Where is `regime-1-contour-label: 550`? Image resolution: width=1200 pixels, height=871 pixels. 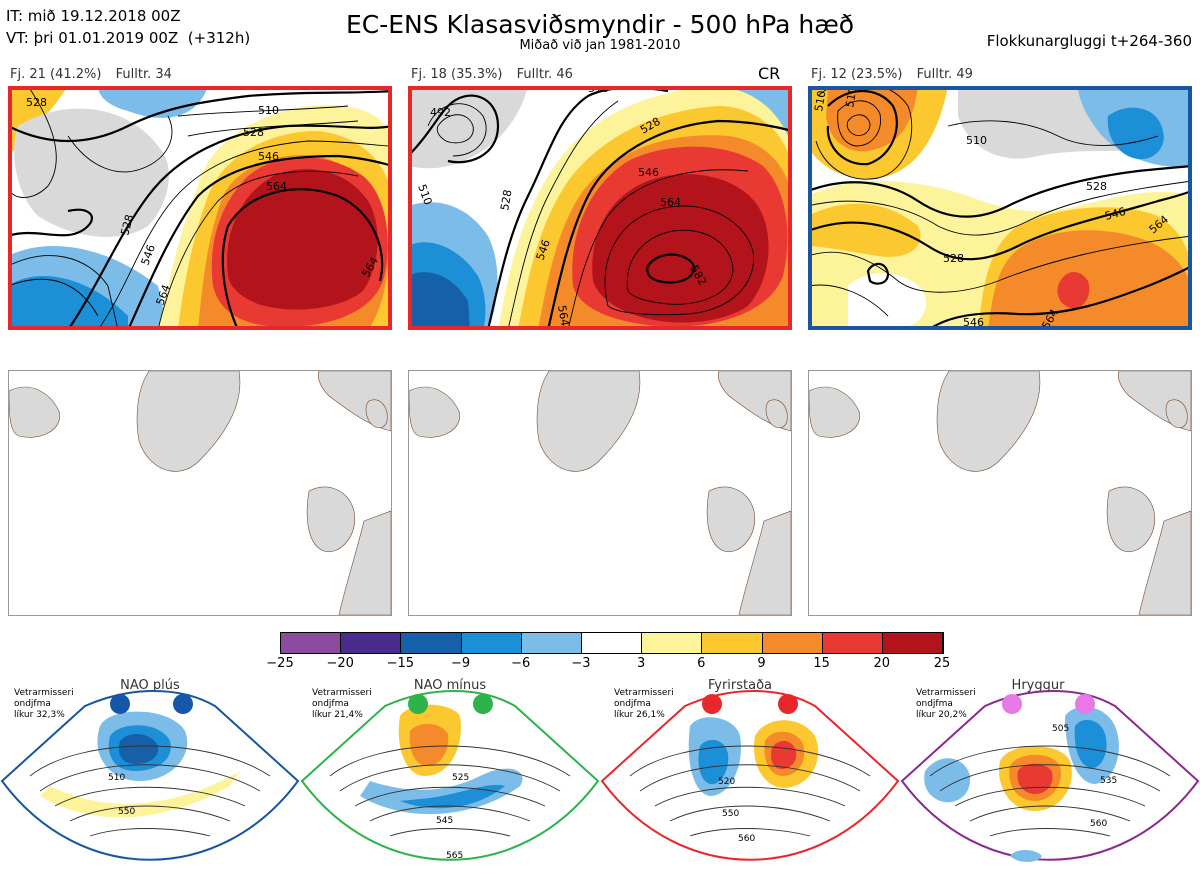
regime-1-contour-label: 550 is located at coordinates (126, 812).